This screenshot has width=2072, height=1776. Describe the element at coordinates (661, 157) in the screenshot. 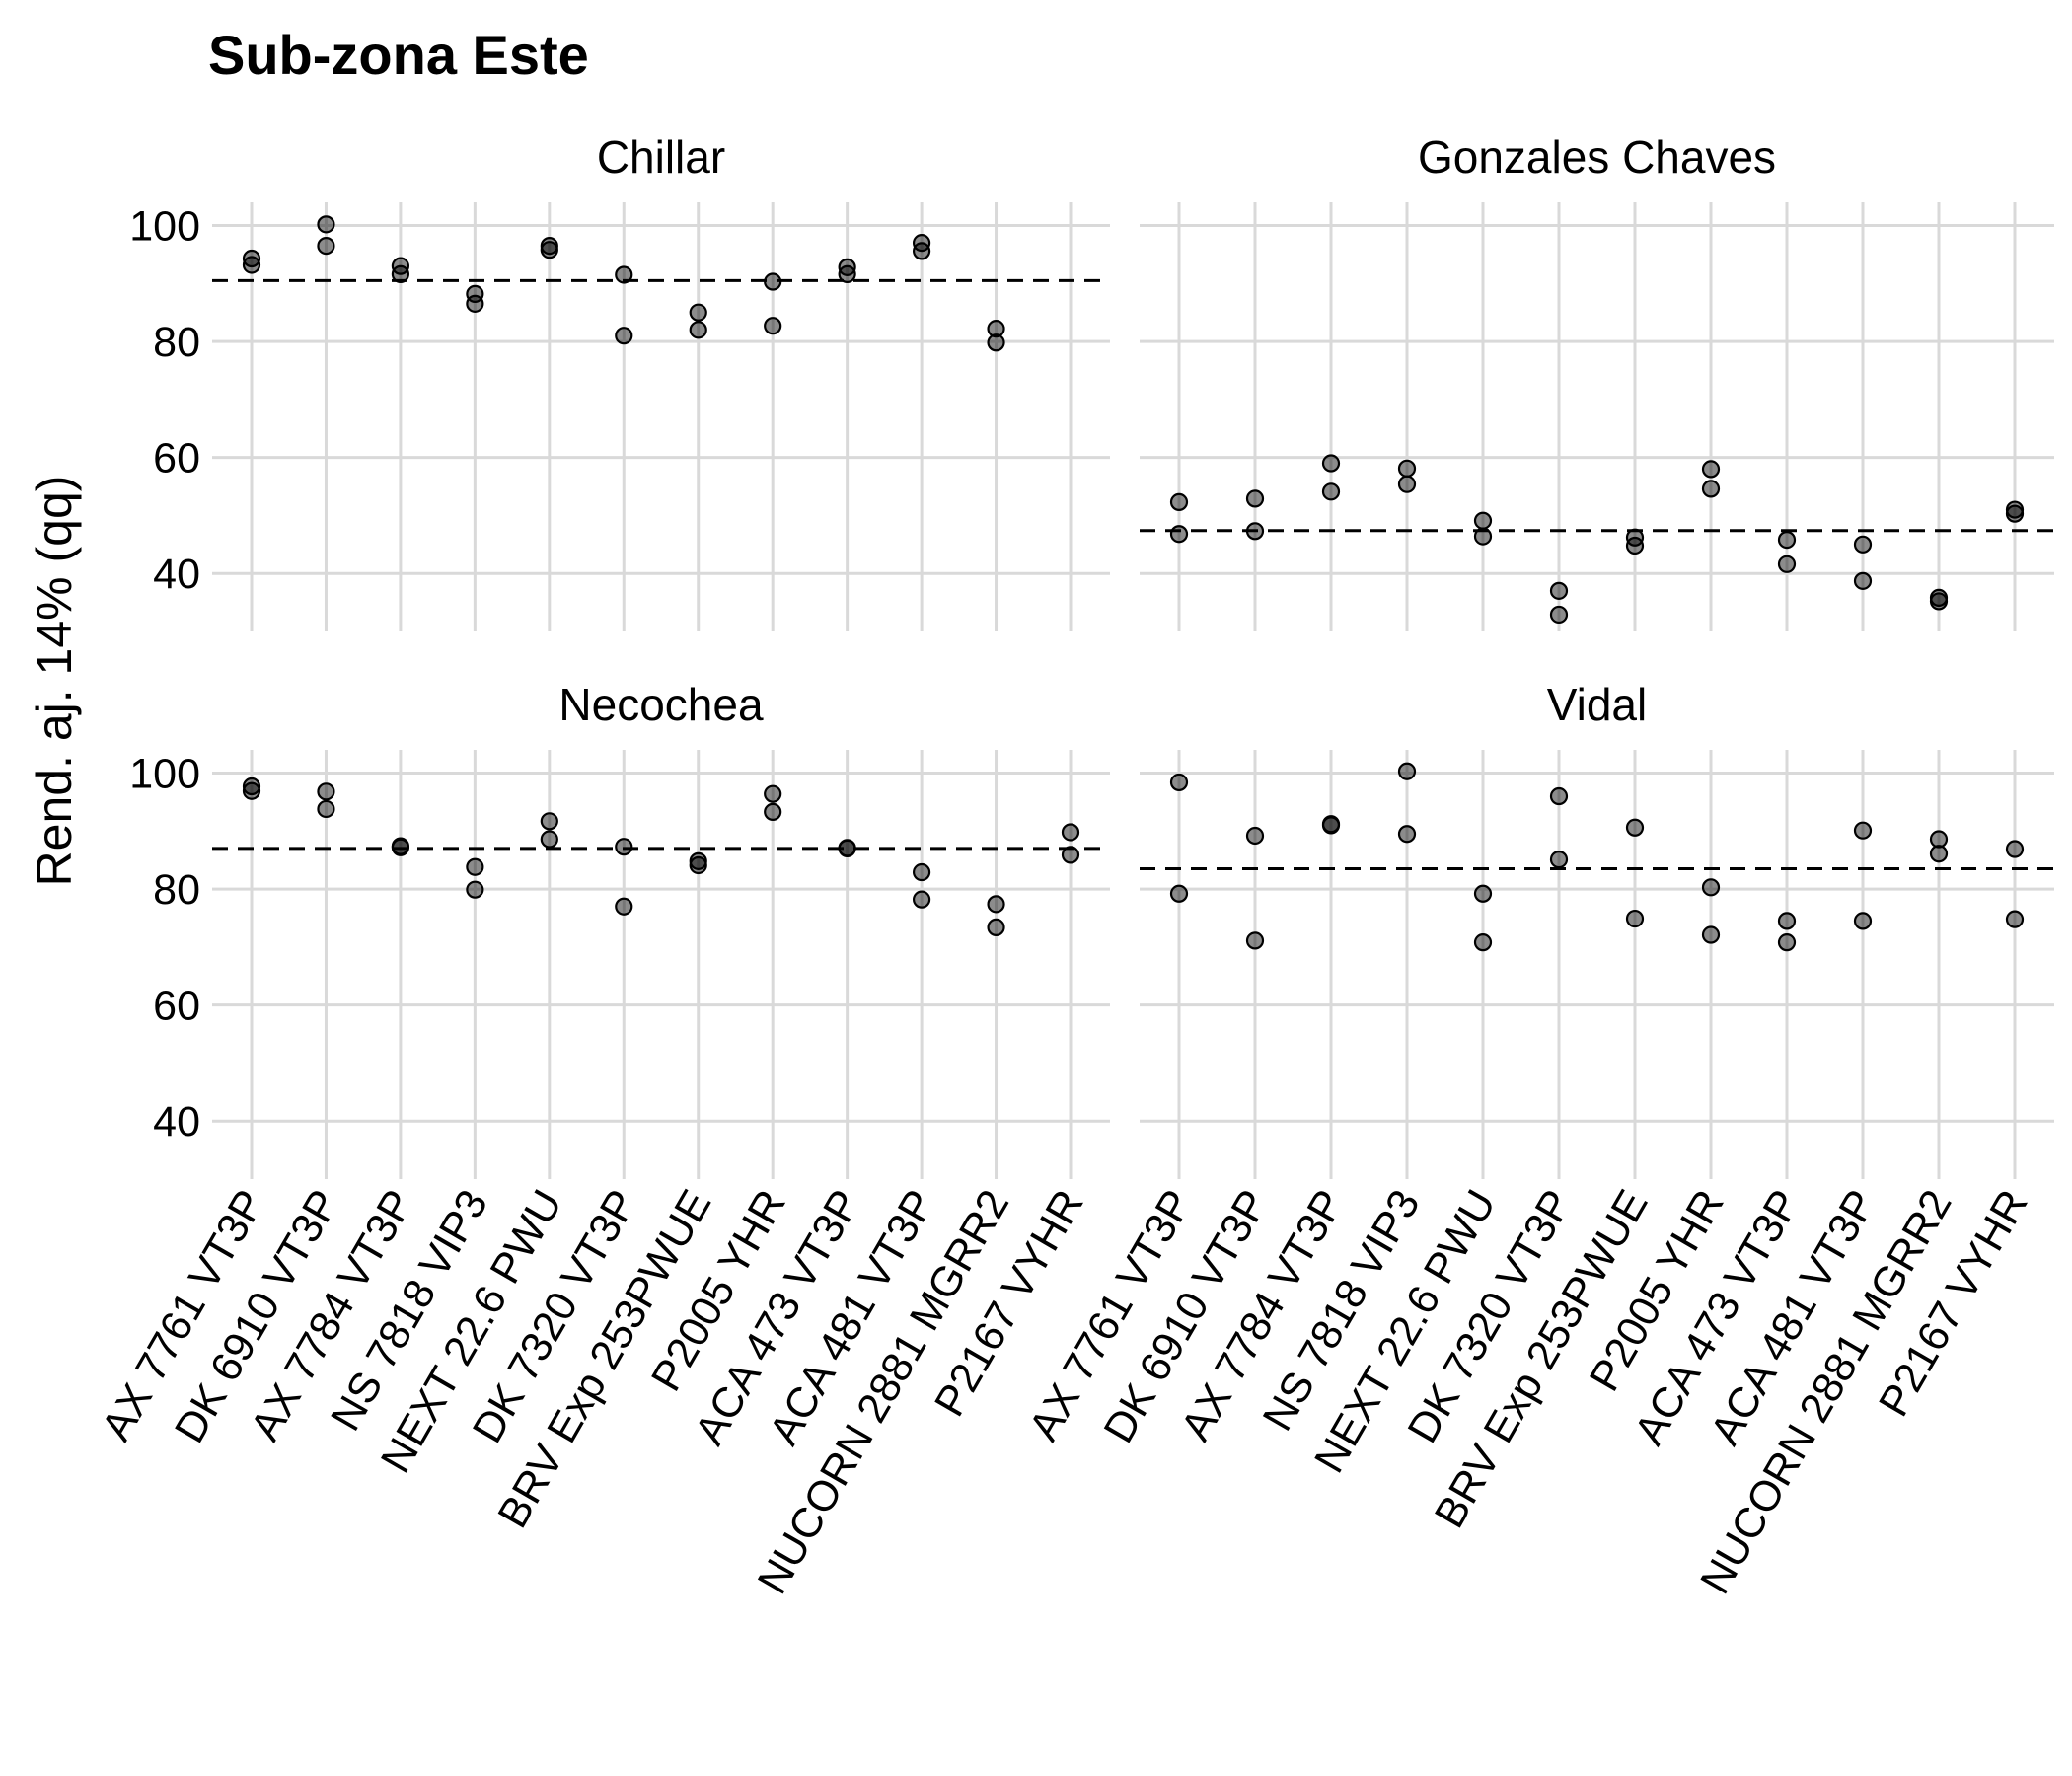

I see `facet-title: Chillar` at that location.